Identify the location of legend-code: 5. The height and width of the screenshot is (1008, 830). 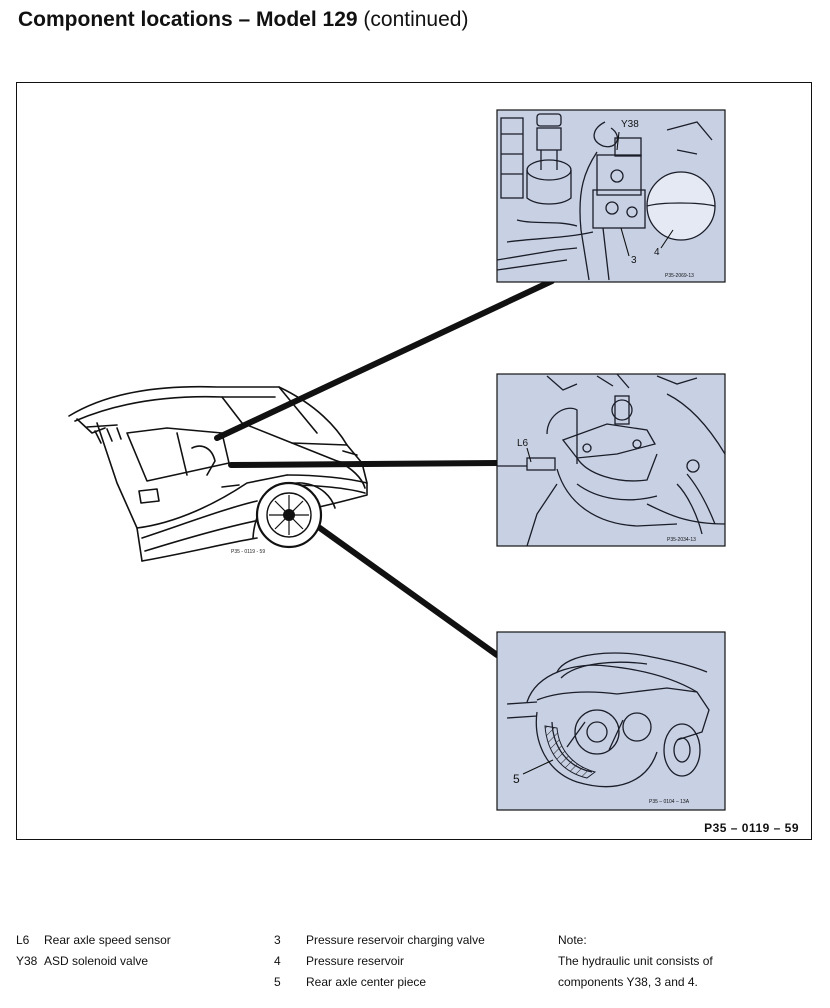
(277, 982).